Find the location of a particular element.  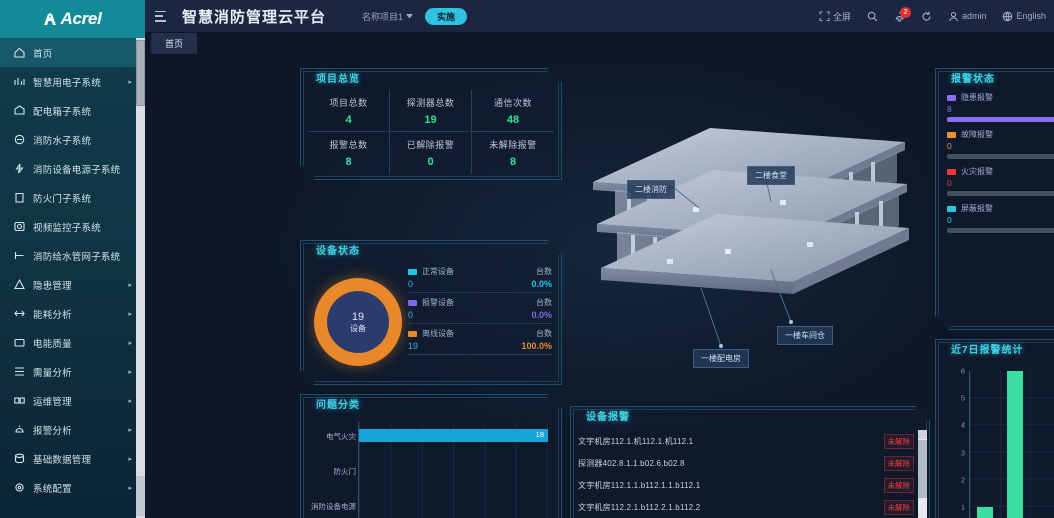

seven-day-y-tick-5: 5 is located at coordinates (962, 398).